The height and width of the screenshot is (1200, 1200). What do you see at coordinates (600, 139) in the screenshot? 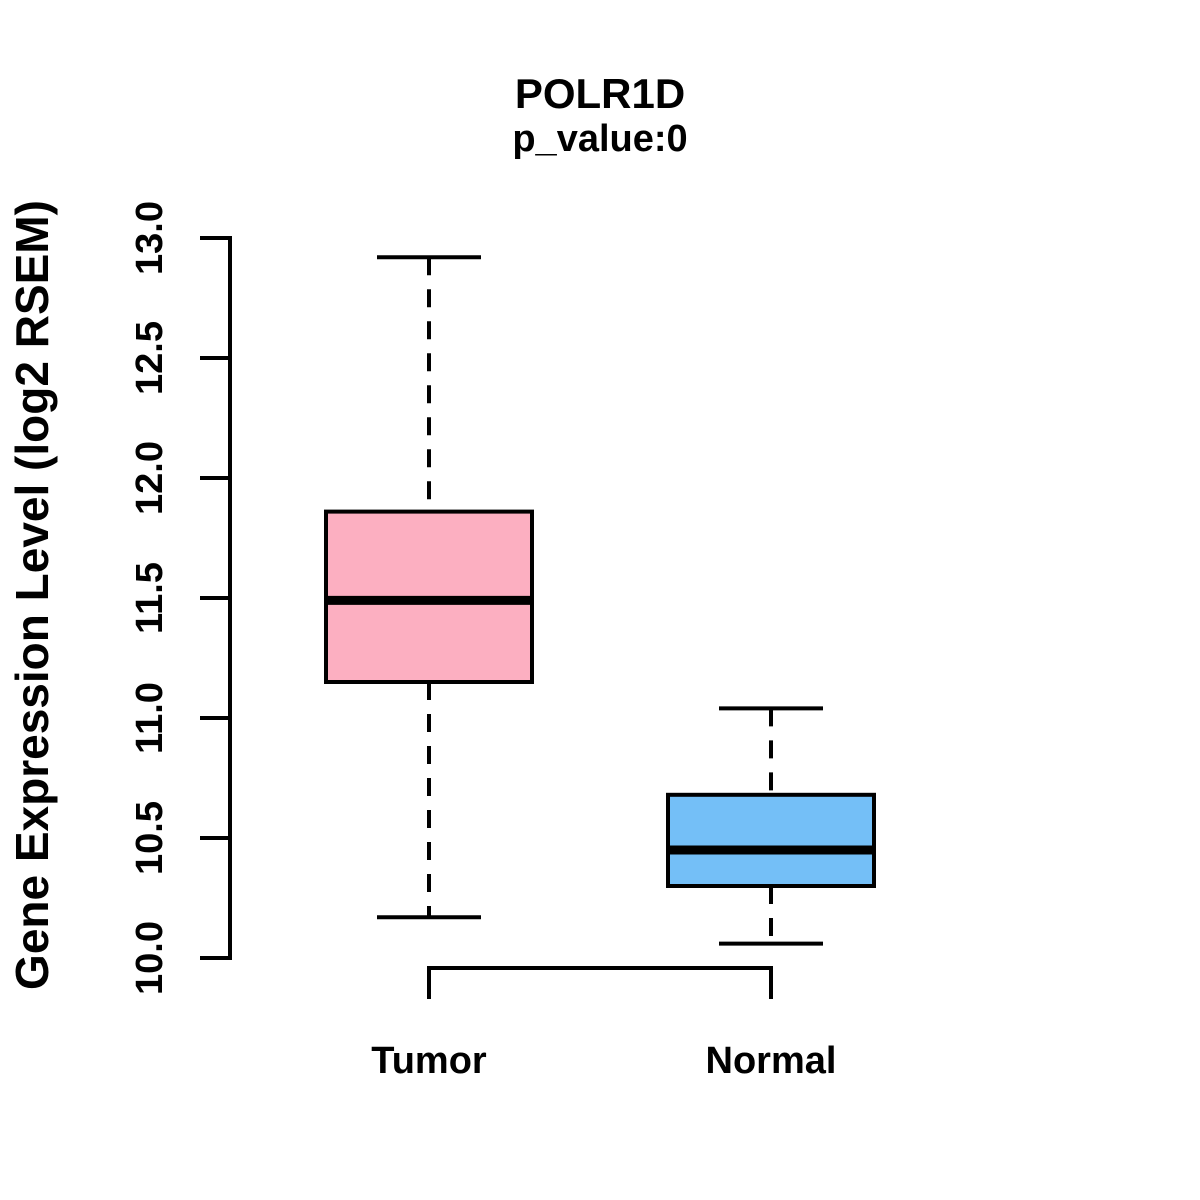
I see `chart-subtitle: p_value:0` at bounding box center [600, 139].